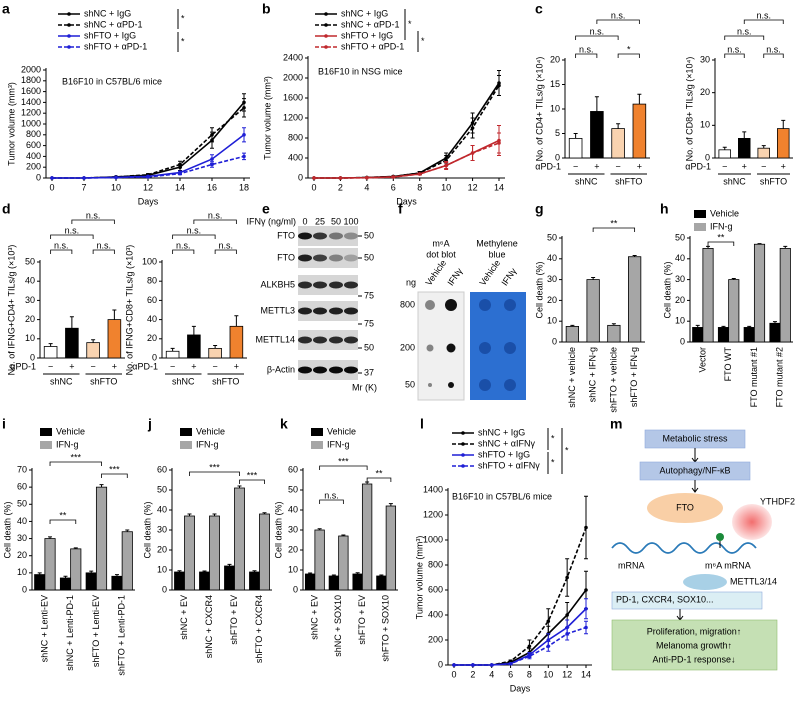 The height and width of the screenshot is (720, 798). What do you see at coordinates (680, 237) in the screenshot?
I see `y-tick-label: 50` at bounding box center [680, 237].